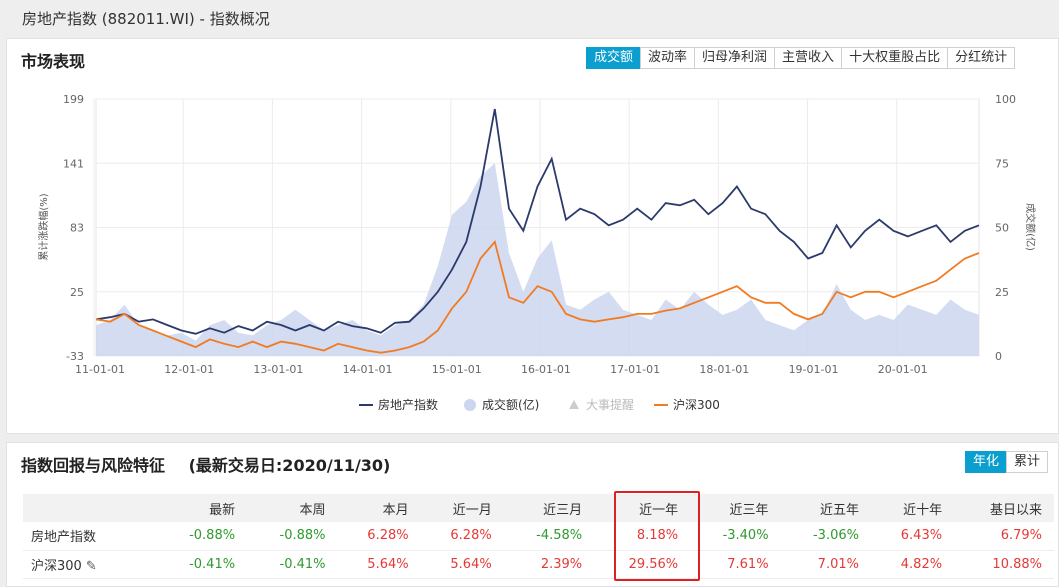 This screenshot has width=1059, height=587. What do you see at coordinates (574, 404) in the screenshot?
I see `legend-swatch-triangle` at bounding box center [574, 404].